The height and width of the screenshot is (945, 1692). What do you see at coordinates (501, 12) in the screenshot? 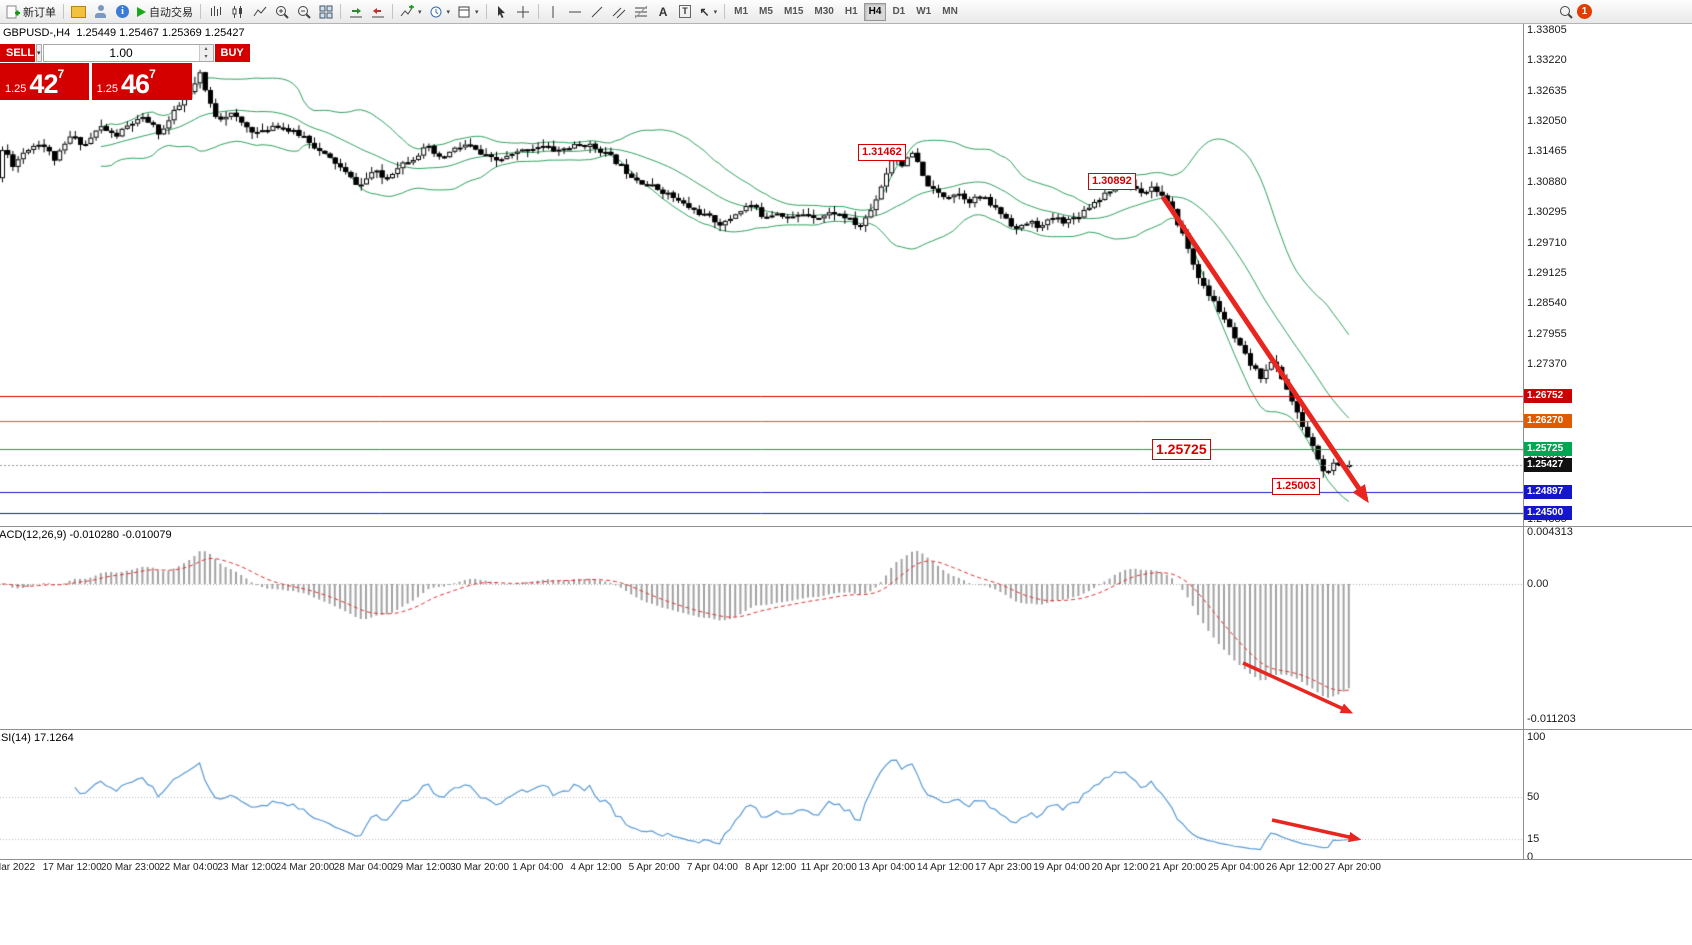
I see `cursor-button` at bounding box center [501, 12].